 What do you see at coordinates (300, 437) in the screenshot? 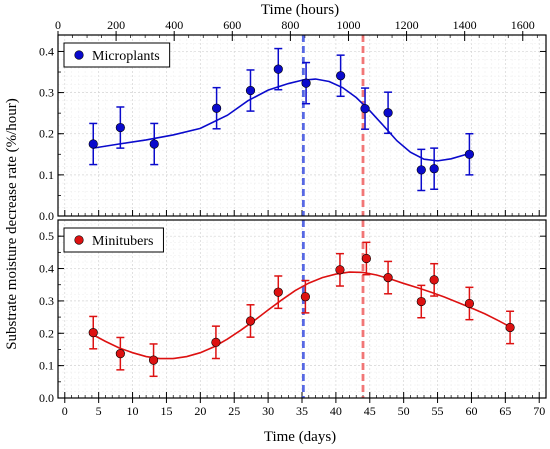
I see `bottom-x-axis-label: Time (days)` at bounding box center [300, 437].